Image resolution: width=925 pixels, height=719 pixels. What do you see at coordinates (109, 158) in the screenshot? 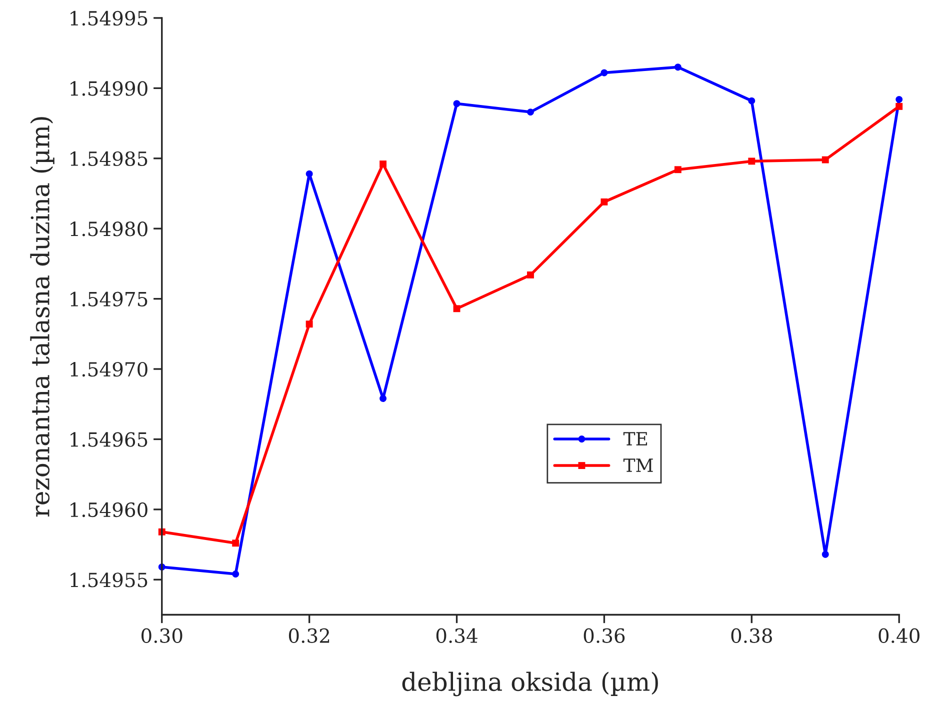
I see `y-tick-label: 1.54985` at bounding box center [109, 158].